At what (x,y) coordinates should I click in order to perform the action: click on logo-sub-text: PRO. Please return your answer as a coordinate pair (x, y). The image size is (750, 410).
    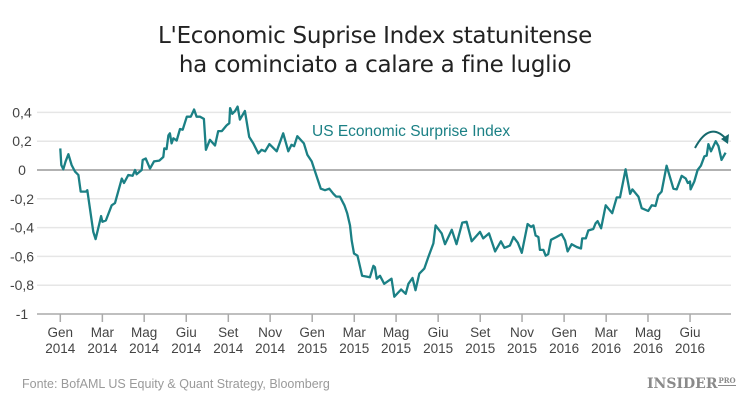
    Looking at the image, I should click on (727, 381).